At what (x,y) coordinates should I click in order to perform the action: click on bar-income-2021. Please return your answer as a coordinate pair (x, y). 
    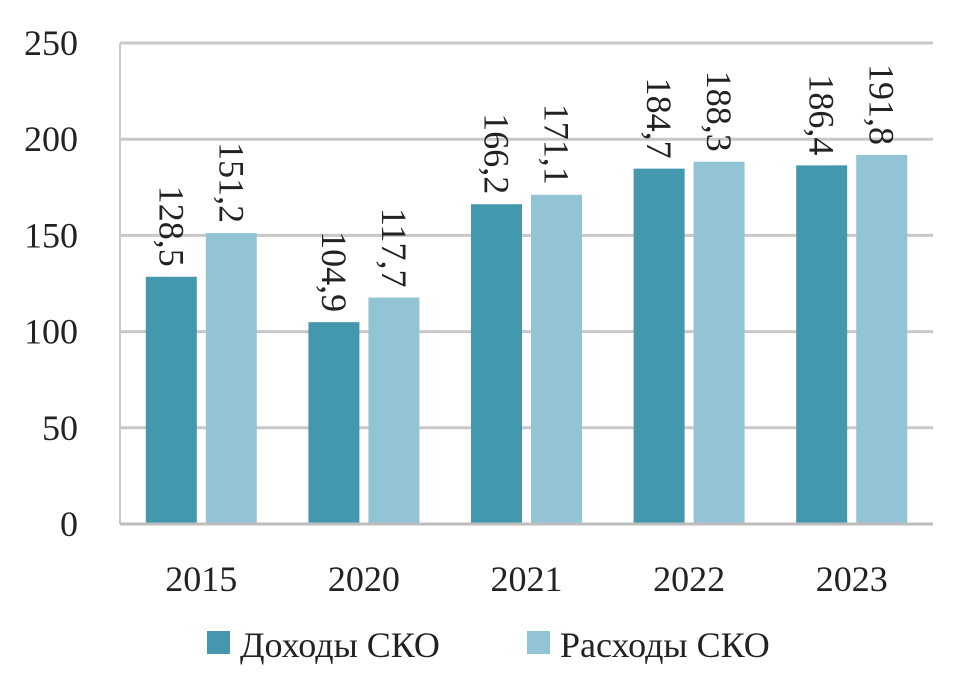
    Looking at the image, I should click on (496, 364).